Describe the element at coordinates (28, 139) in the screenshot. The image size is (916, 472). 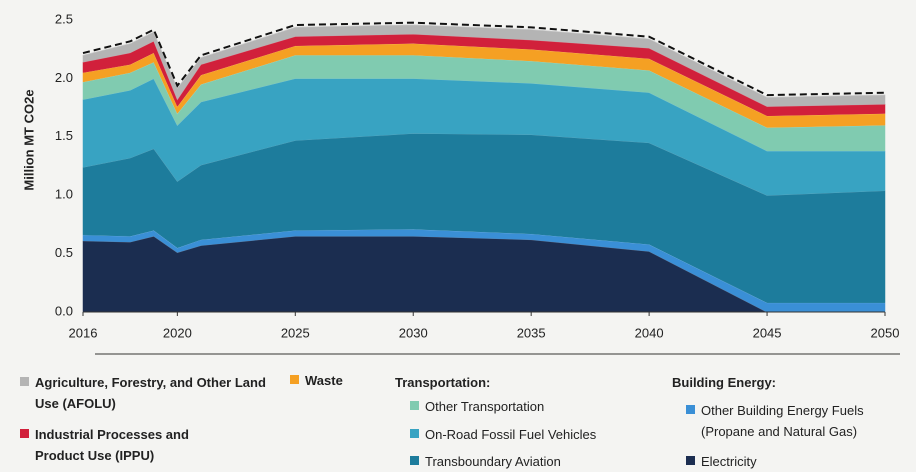
I see `y-axis-label: Million MT CO2e` at that location.